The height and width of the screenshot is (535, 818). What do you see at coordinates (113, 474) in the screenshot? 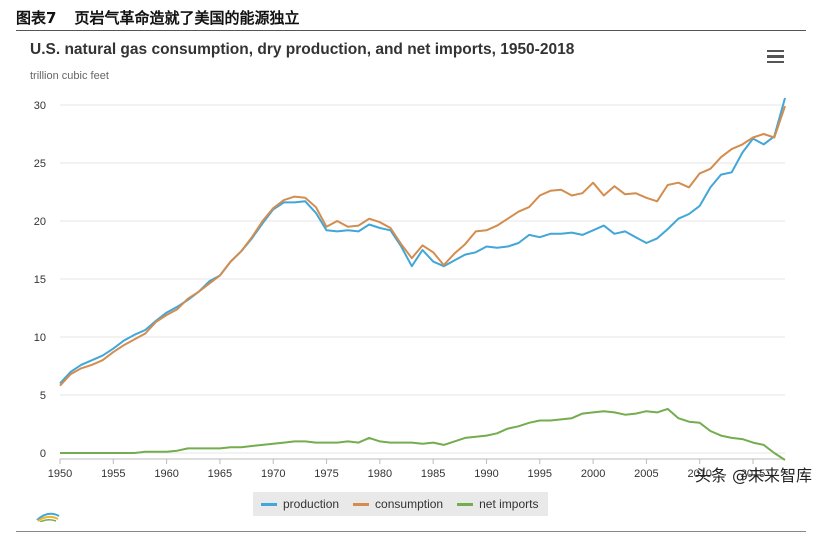
I see `x-tick-label-1955: 1955` at bounding box center [113, 474].